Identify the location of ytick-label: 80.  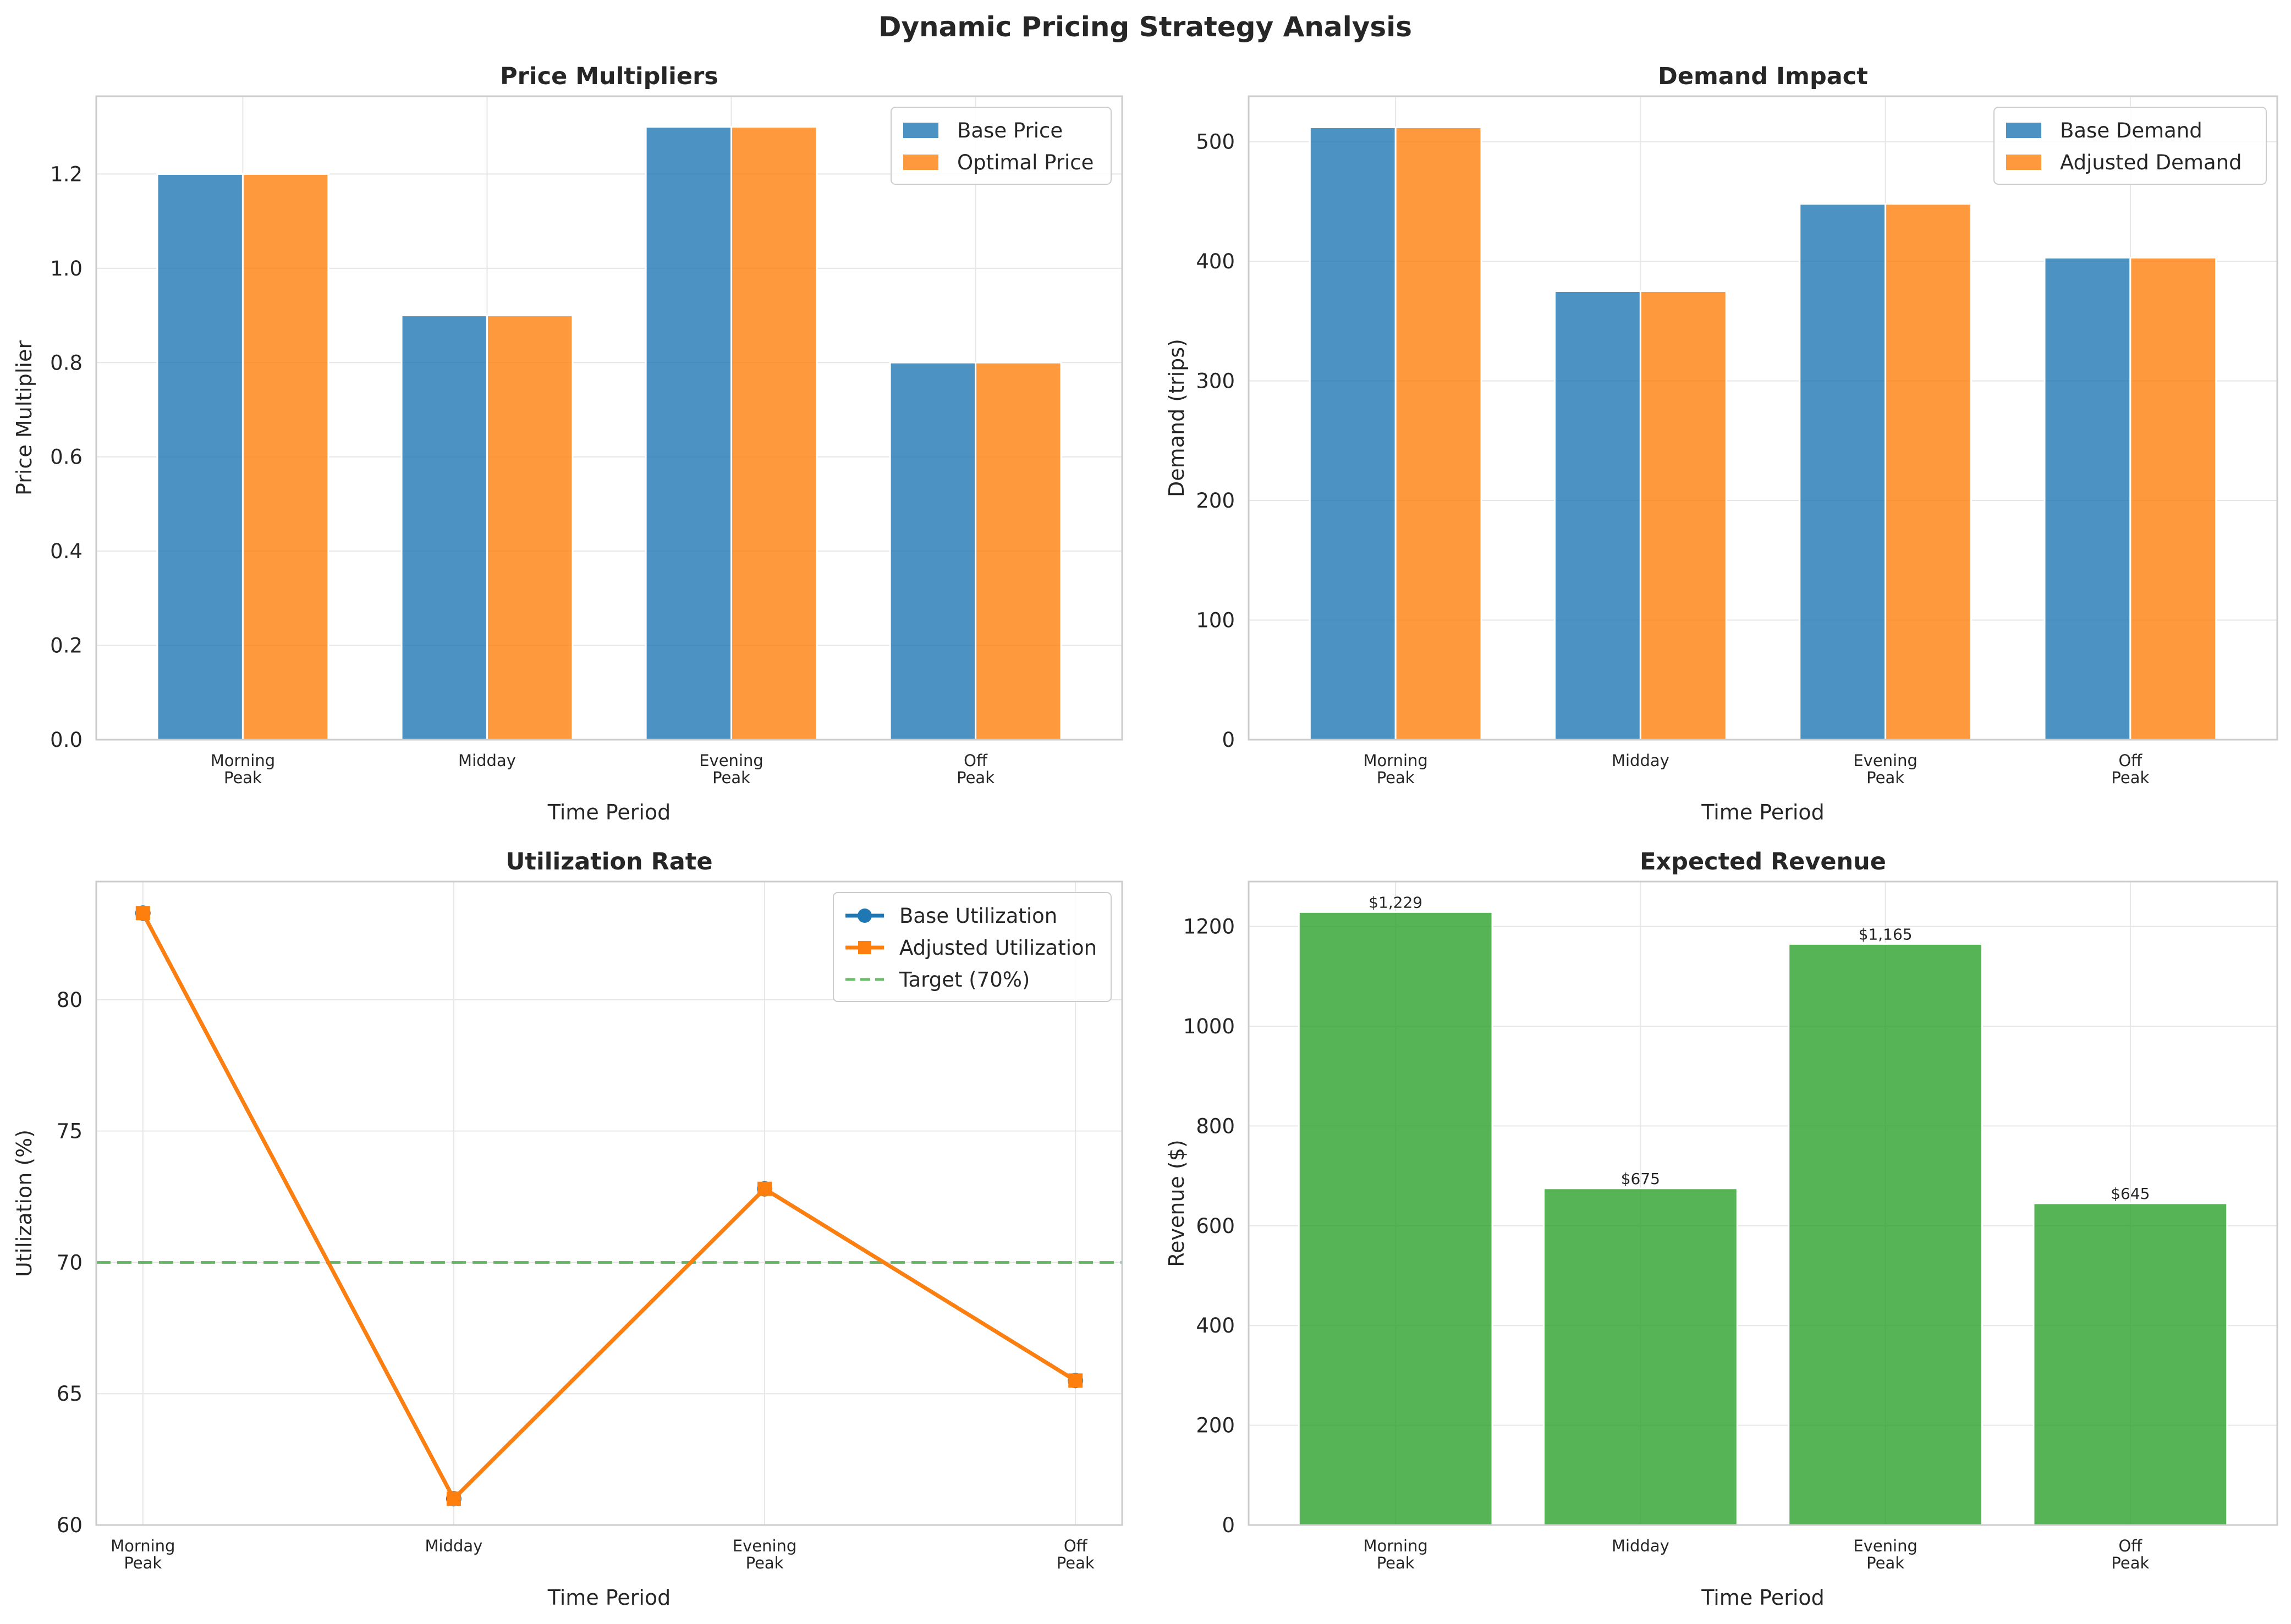
(70, 1000).